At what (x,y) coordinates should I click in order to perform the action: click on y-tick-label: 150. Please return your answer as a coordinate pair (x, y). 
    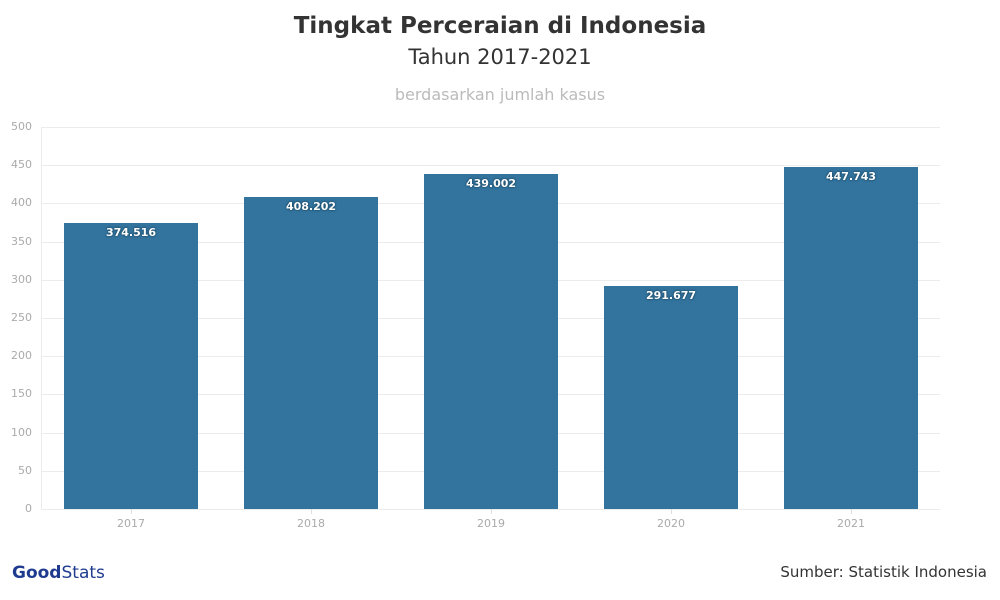
    Looking at the image, I should click on (21, 394).